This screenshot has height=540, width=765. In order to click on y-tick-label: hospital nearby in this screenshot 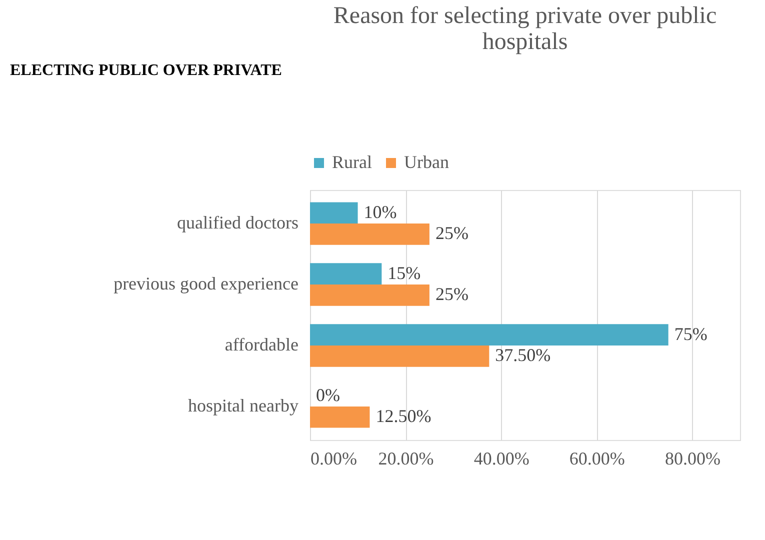, I will do `click(243, 405)`.